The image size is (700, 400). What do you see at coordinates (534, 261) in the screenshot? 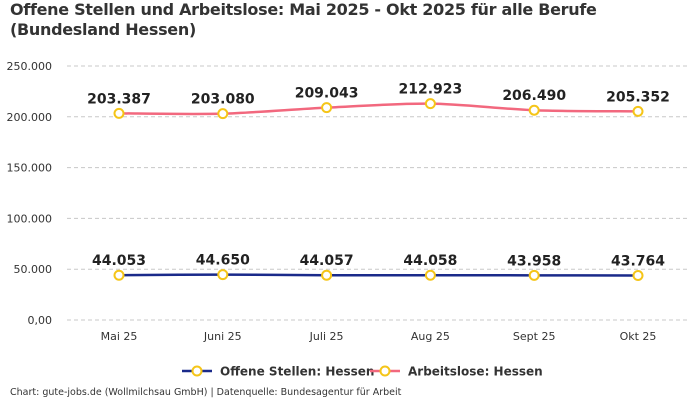
I see `data-label: 43.958` at bounding box center [534, 261].